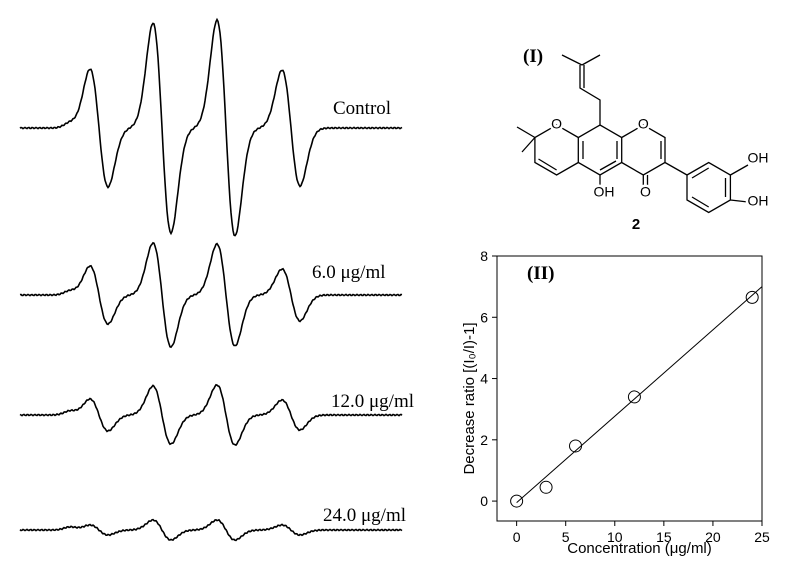  What do you see at coordinates (484, 501) in the screenshot?
I see `y-tick-label: 0` at bounding box center [484, 501].